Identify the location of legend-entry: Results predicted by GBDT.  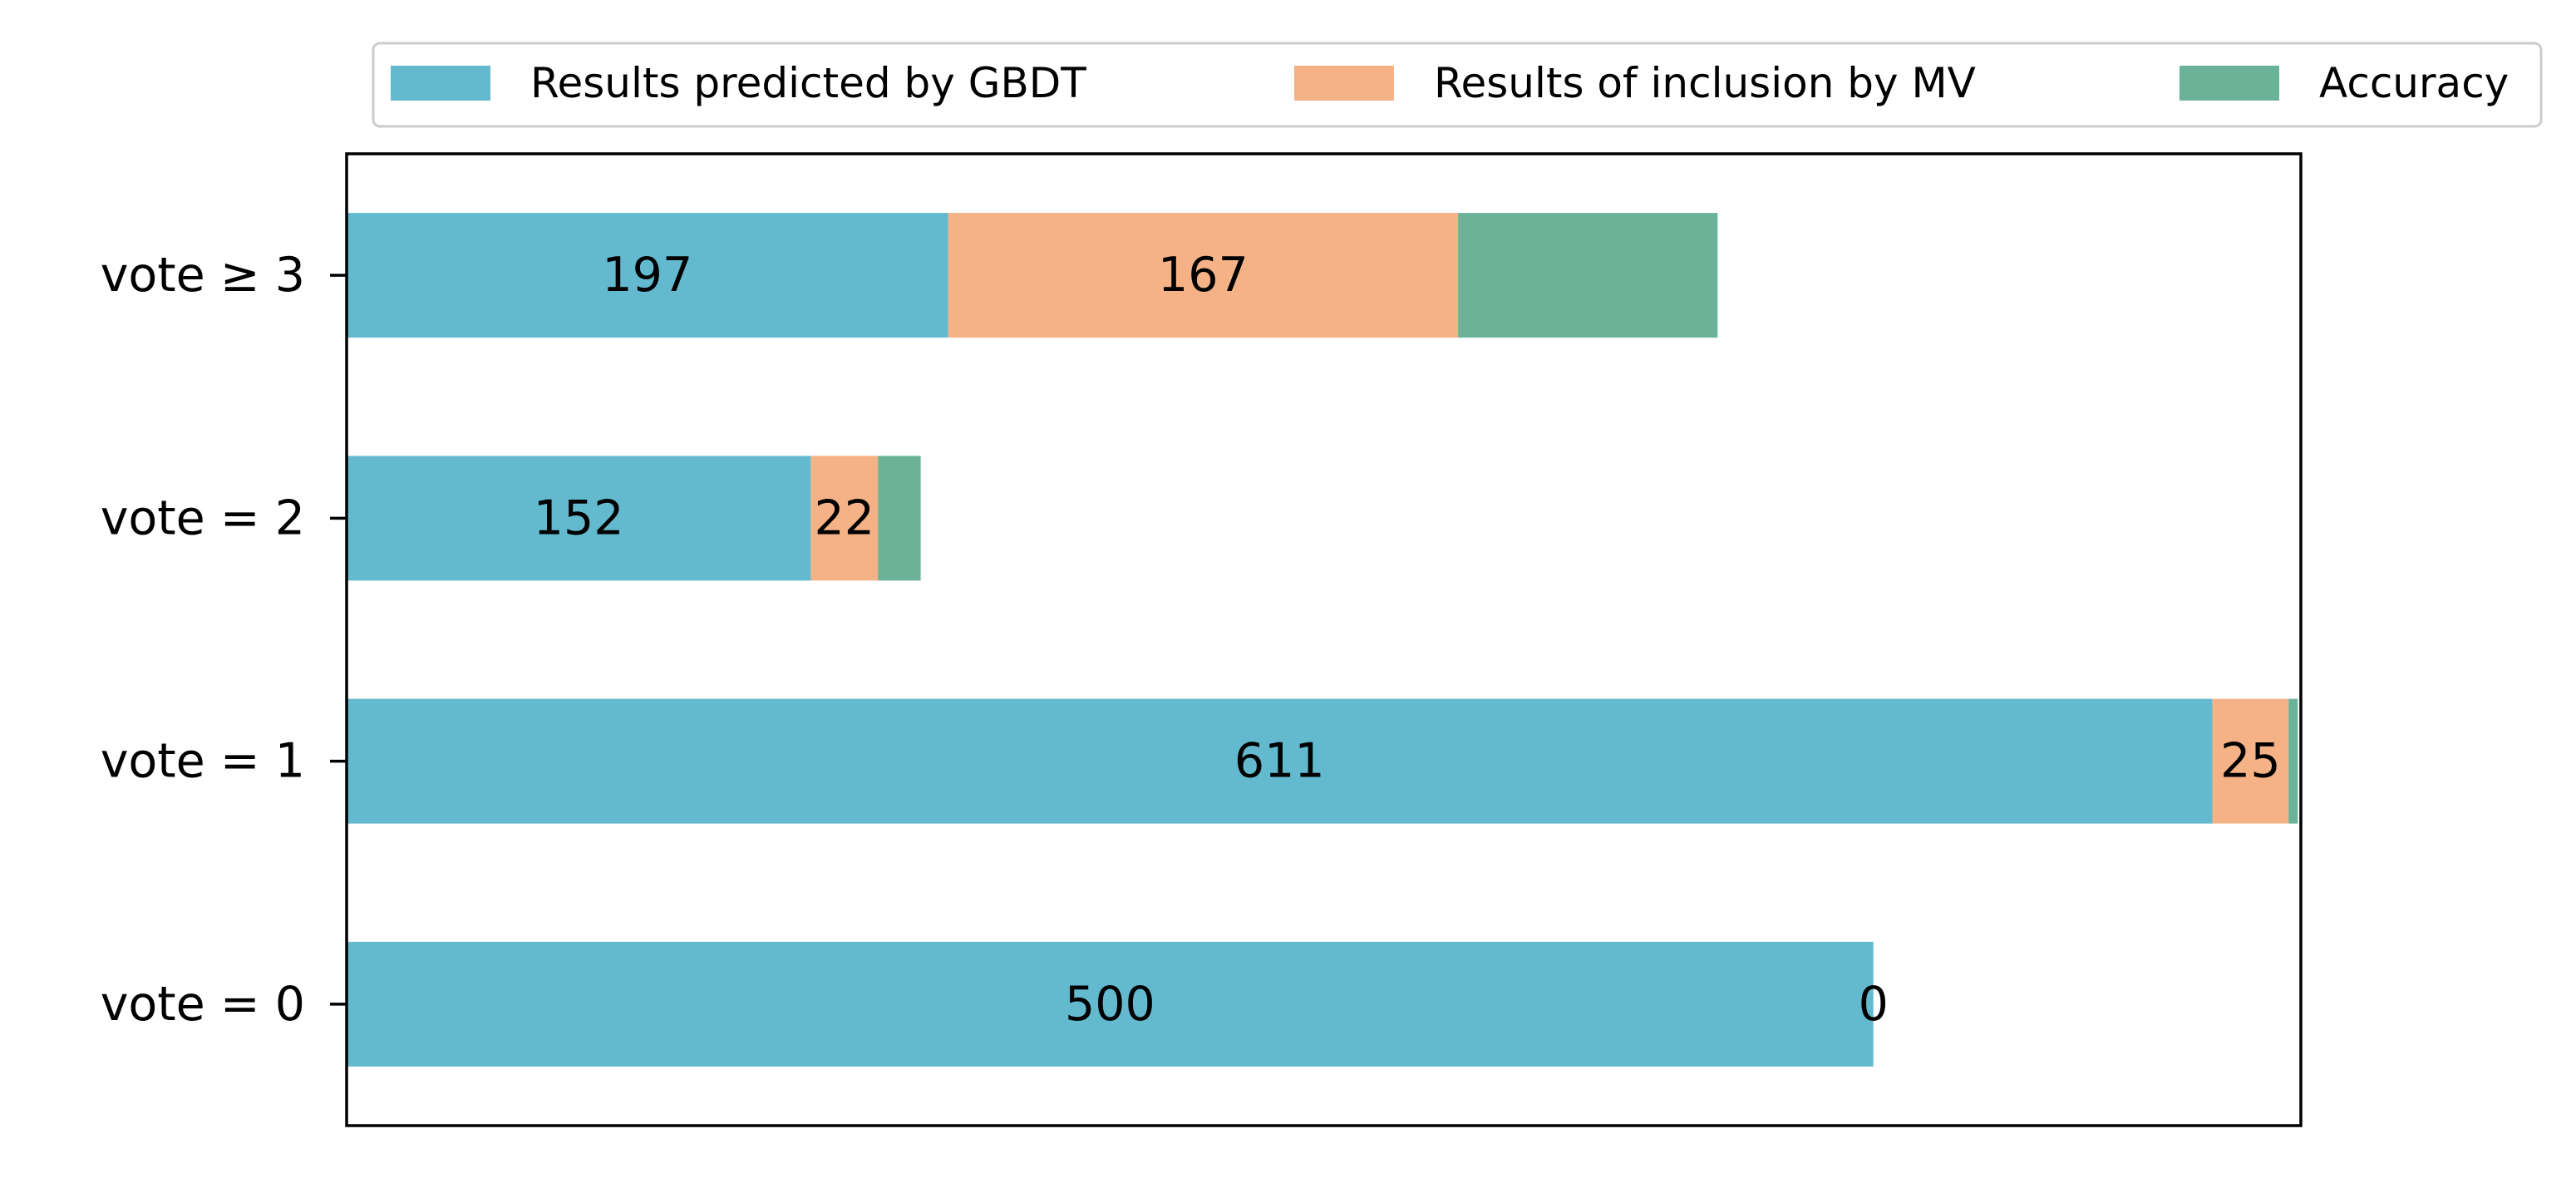
(738, 83).